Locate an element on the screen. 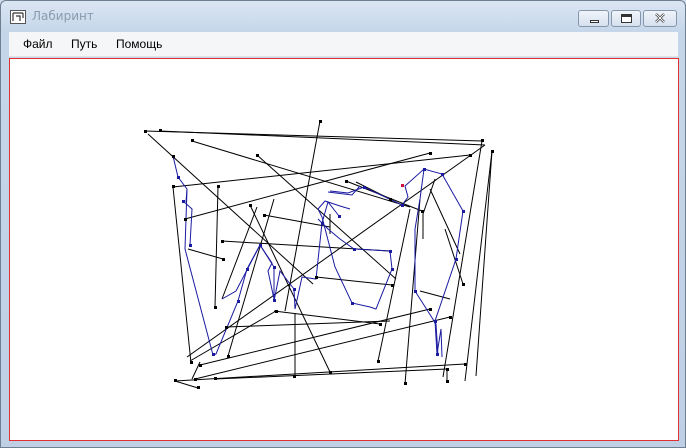  menu-file: Файл is located at coordinates (38, 44).